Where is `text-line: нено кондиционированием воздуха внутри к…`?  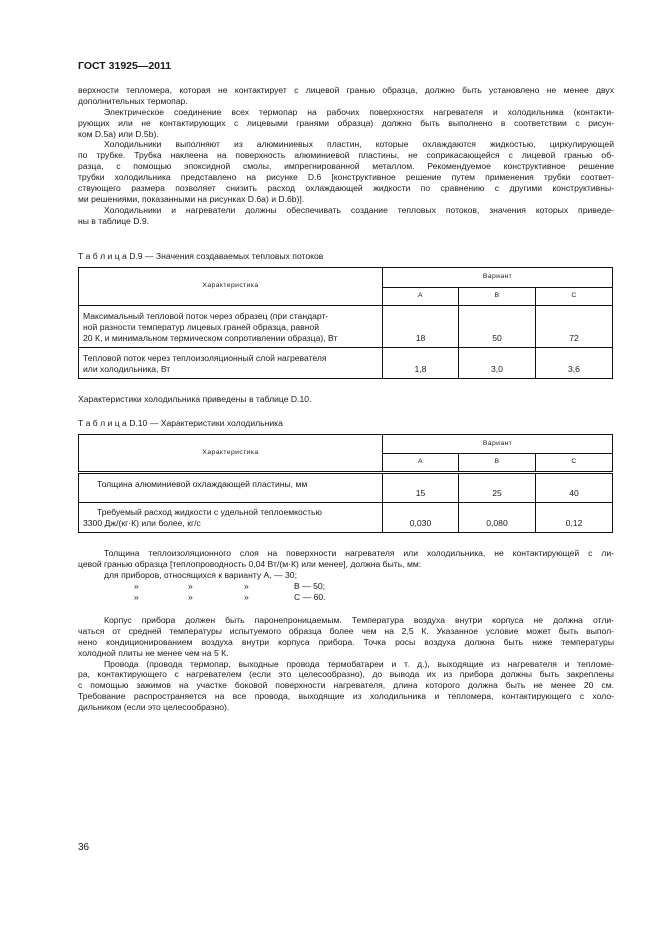
text-line: нено кондиционированием воздуха внутри к… is located at coordinates (346, 641).